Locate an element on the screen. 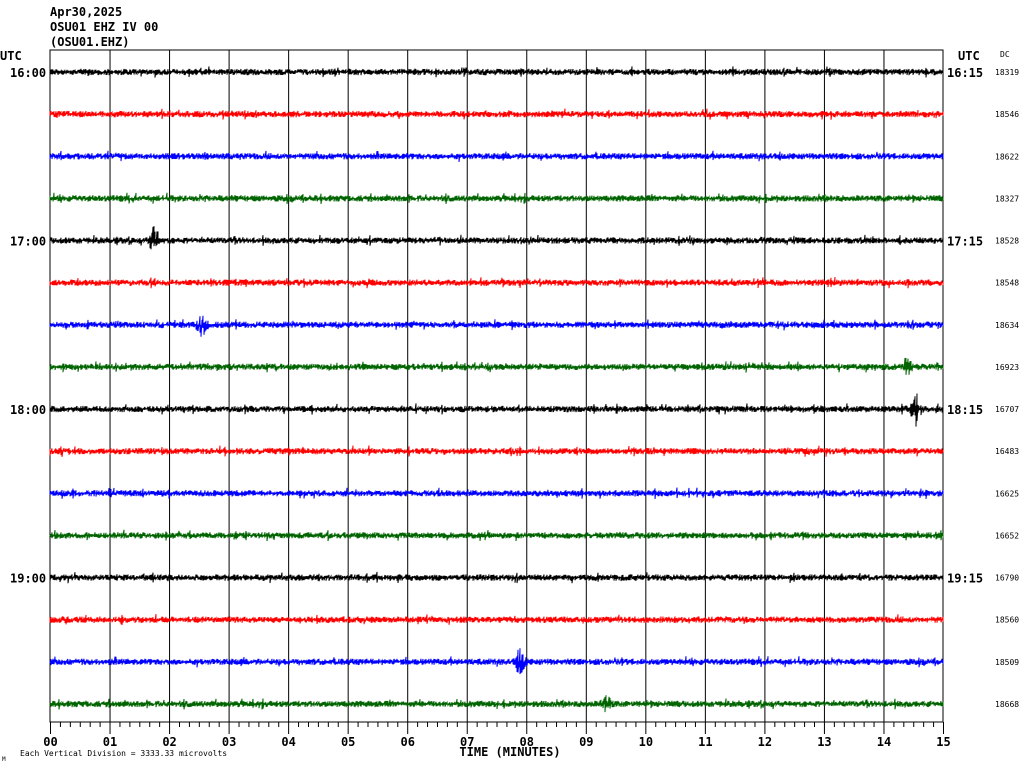 This screenshot has height=768, width=1024. row-time-left: 19:00 is located at coordinates (28, 579).